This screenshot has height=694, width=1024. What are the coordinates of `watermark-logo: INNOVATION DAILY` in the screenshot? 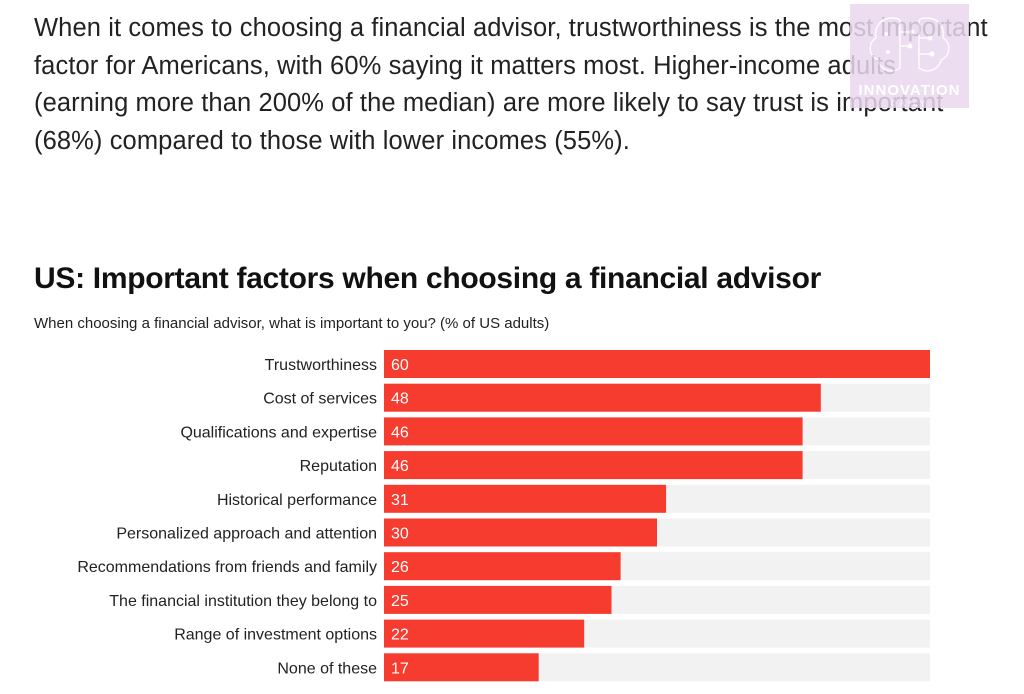 It's located at (909, 56).